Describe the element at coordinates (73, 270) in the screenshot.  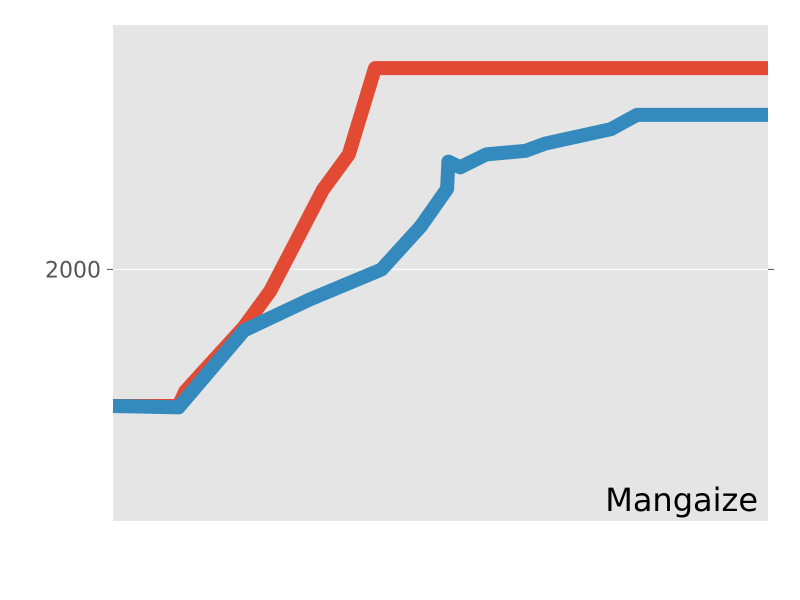
I see `y-tick-label-0: 2000` at that location.